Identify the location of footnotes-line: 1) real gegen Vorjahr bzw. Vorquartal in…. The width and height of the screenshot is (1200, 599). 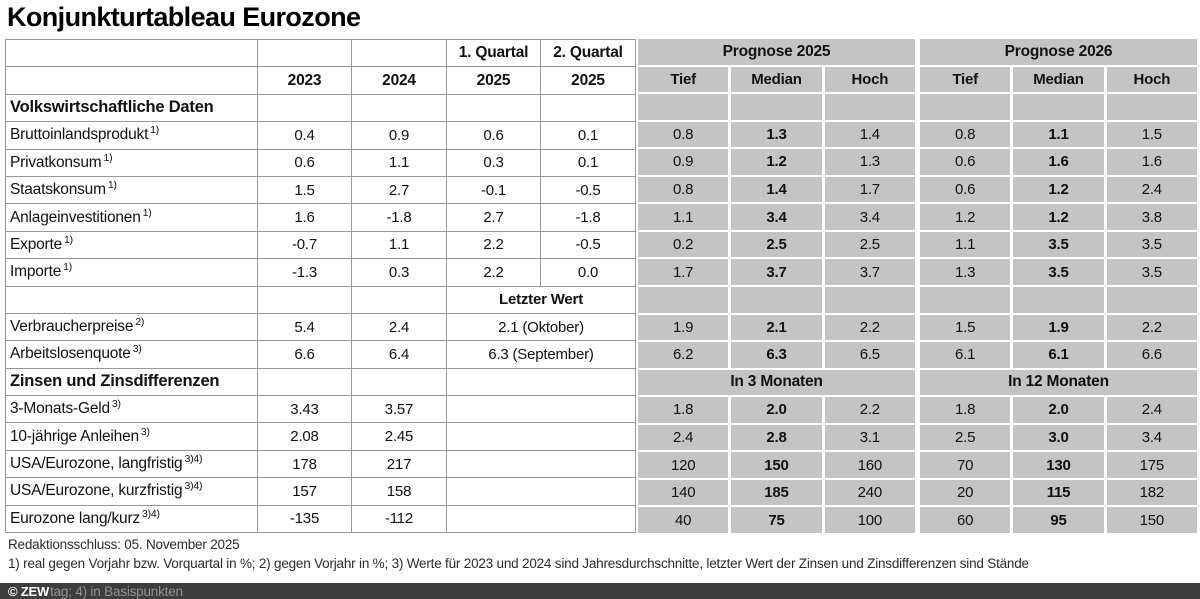
(518, 563).